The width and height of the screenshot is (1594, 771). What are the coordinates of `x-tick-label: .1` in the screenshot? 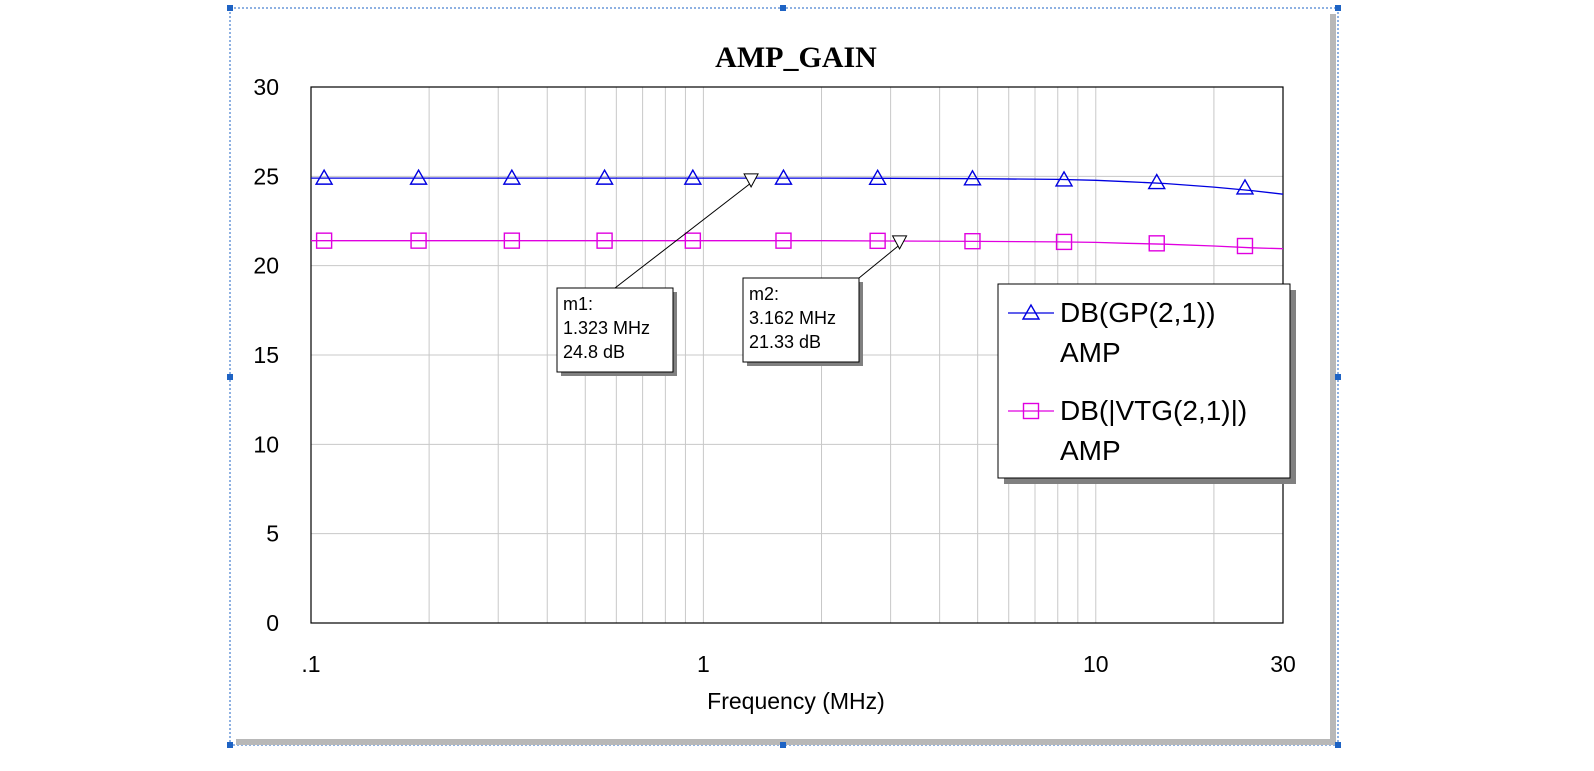 It's located at (310, 664).